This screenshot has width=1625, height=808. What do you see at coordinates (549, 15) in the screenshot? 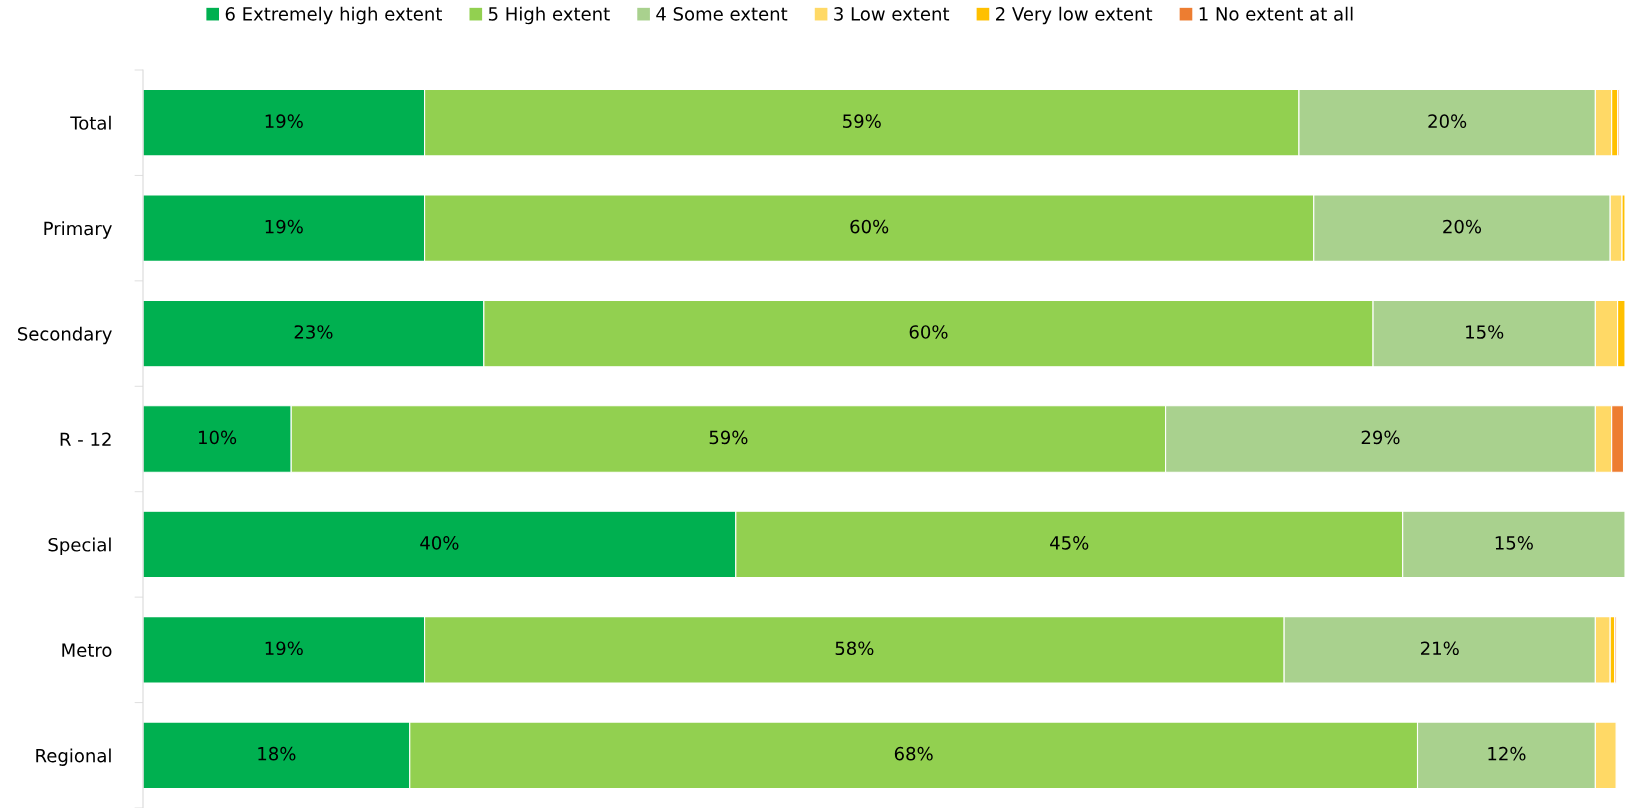
I see `legend-label: 5 High extent` at bounding box center [549, 15].